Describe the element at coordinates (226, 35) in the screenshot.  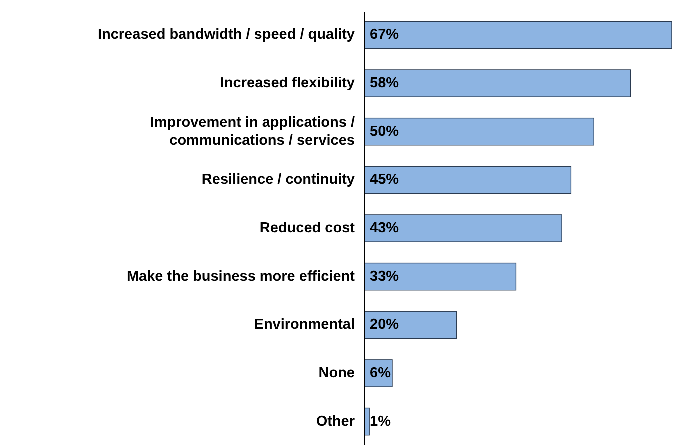
I see `y-tick-label: Increased bandwidth / speed / quality` at that location.